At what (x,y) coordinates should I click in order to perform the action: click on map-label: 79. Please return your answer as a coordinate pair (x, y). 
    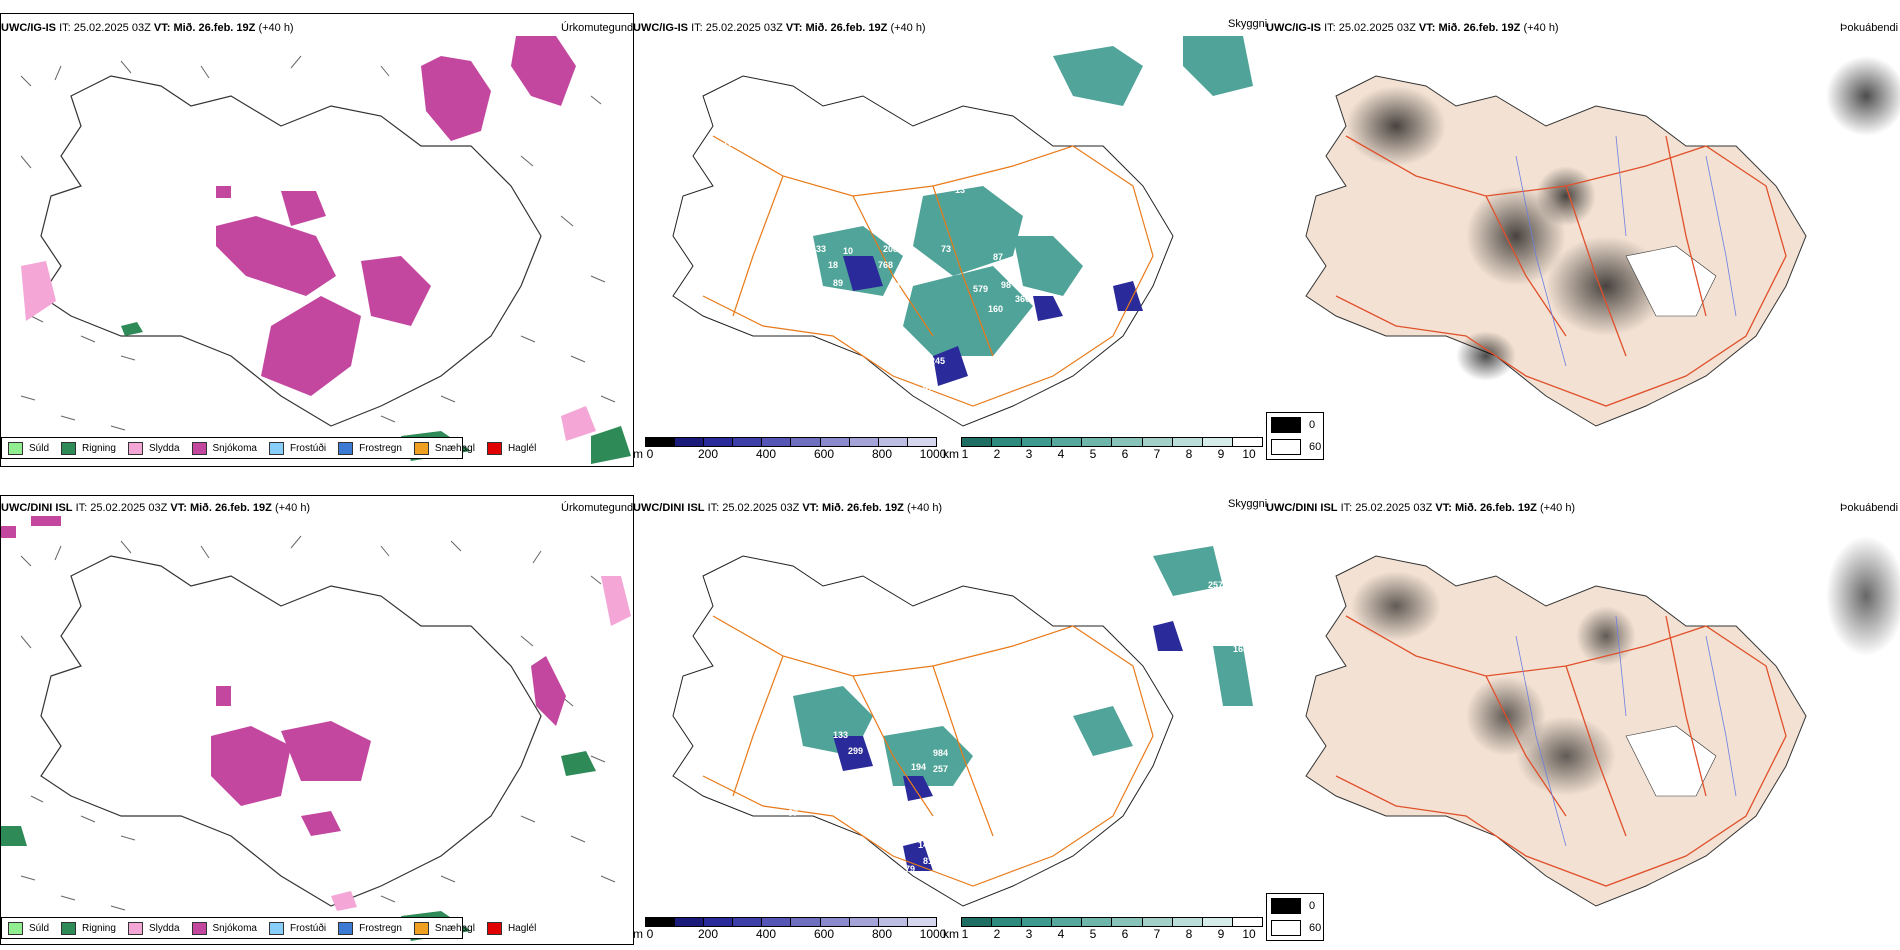
    Looking at the image, I should click on (910, 869).